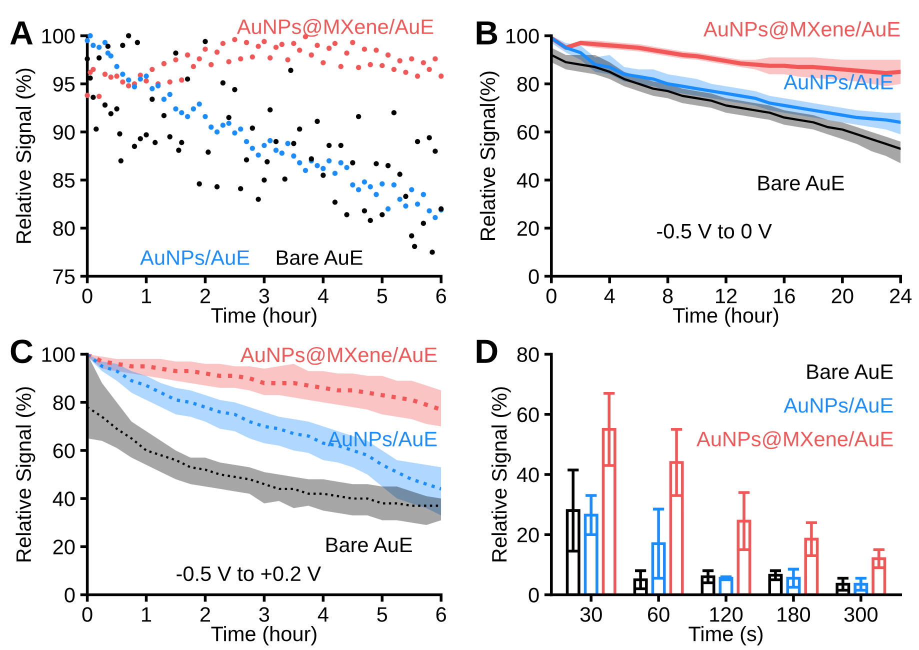  I want to click on x-tick-label: 16, so click(784, 296).